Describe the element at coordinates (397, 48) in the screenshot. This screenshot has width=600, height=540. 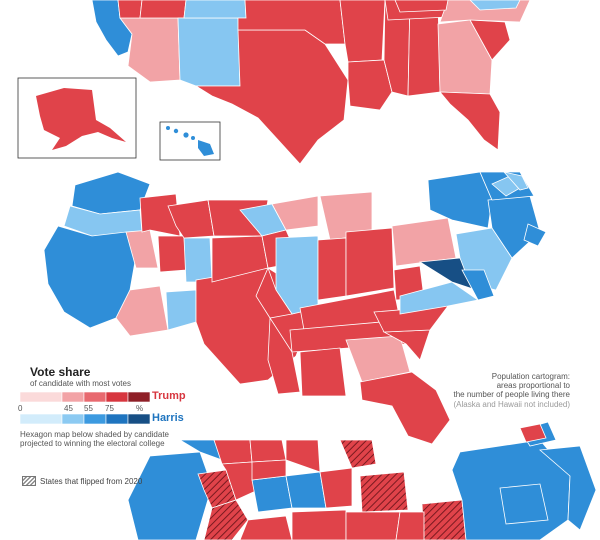
I see `state-mississippi` at that location.